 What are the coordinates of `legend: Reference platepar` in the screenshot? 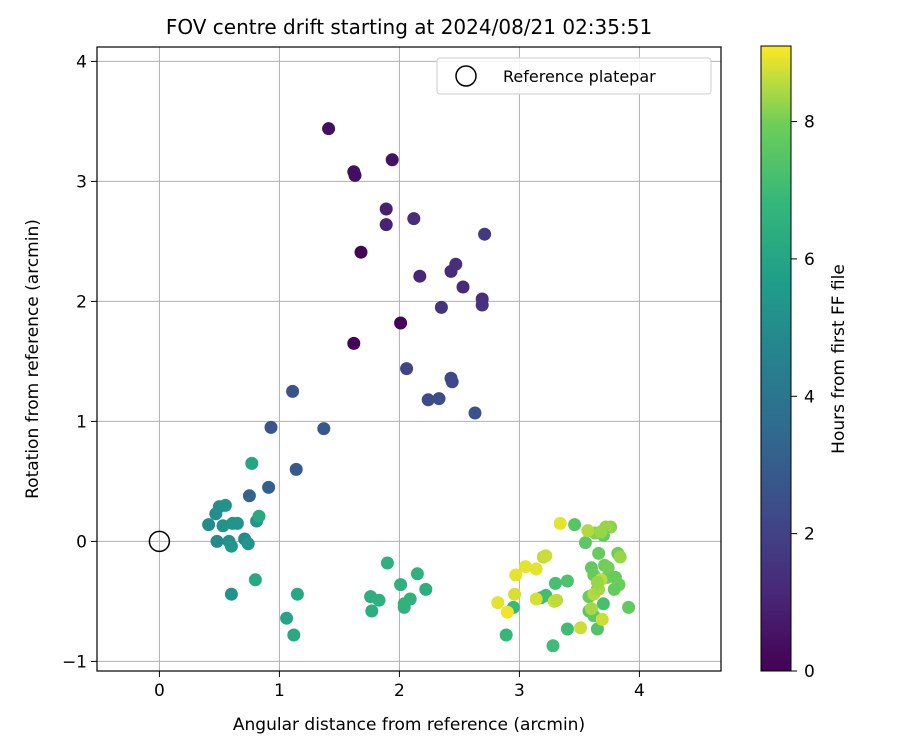 It's located at (574, 76).